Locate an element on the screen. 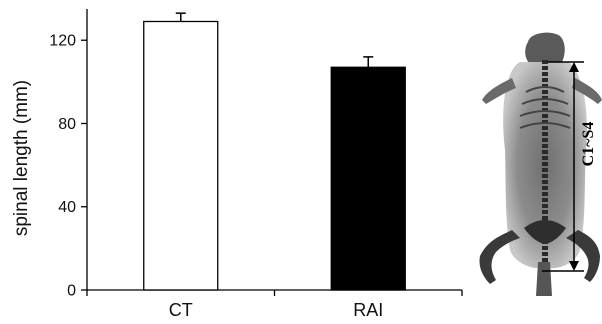 The height and width of the screenshot is (324, 602). x-tick-label: RAI is located at coordinates (368, 310).